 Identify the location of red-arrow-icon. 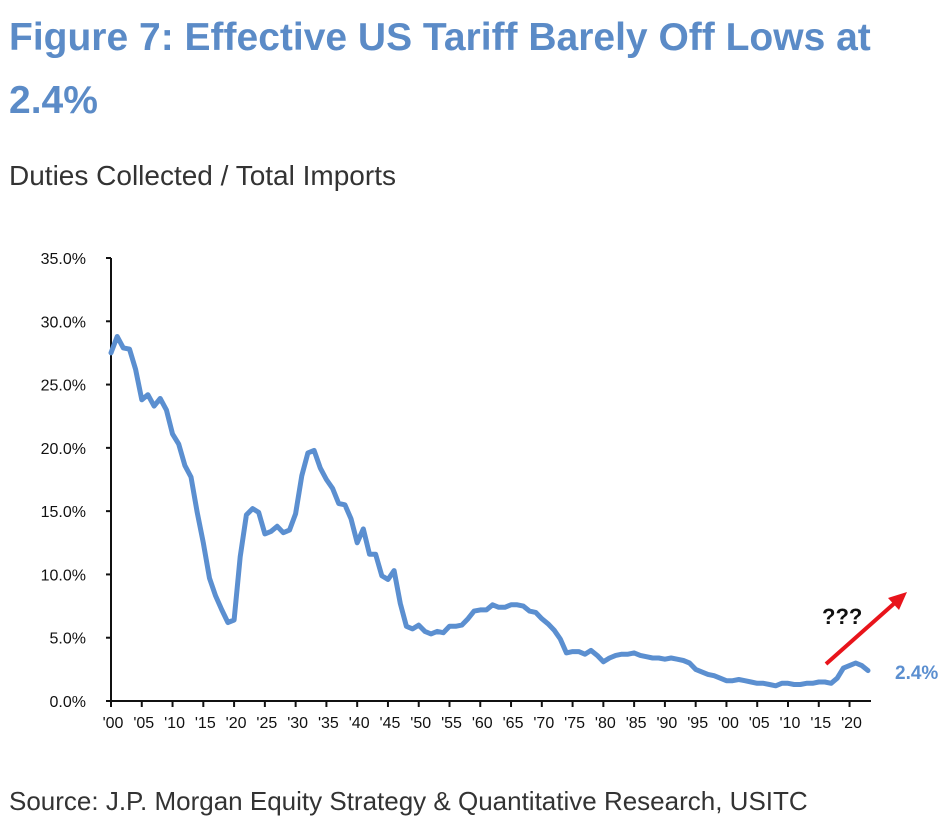
(865, 629).